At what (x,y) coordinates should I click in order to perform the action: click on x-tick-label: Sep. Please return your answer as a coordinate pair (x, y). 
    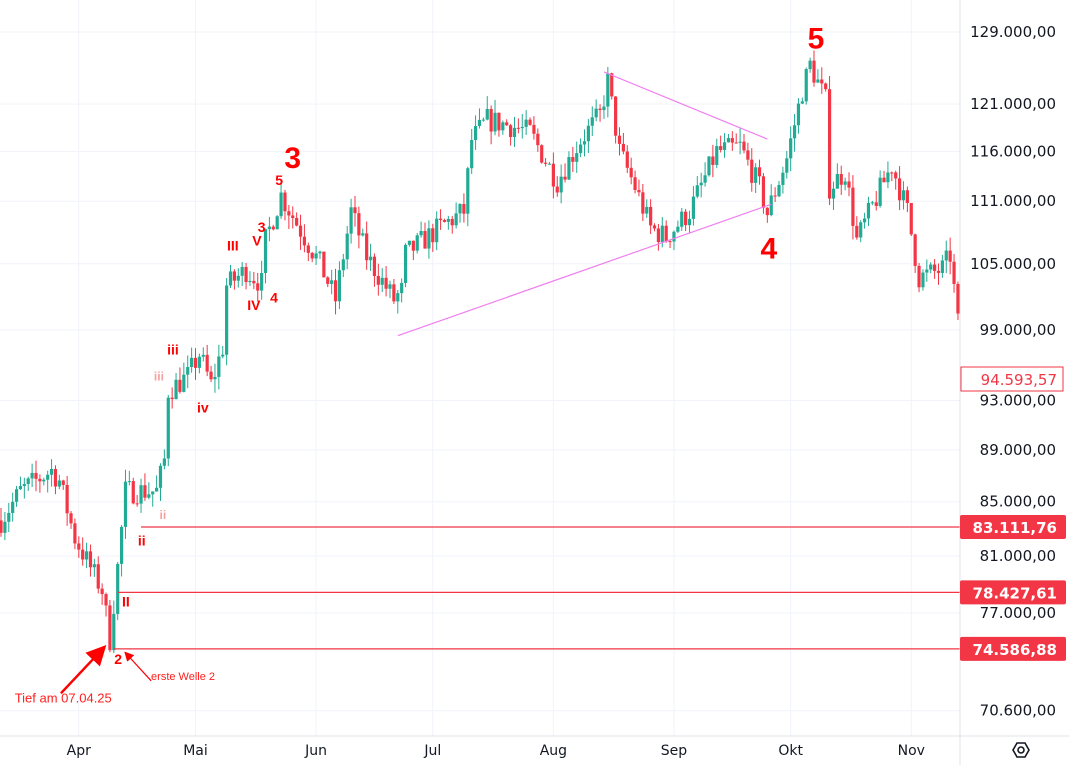
    Looking at the image, I should click on (674, 751).